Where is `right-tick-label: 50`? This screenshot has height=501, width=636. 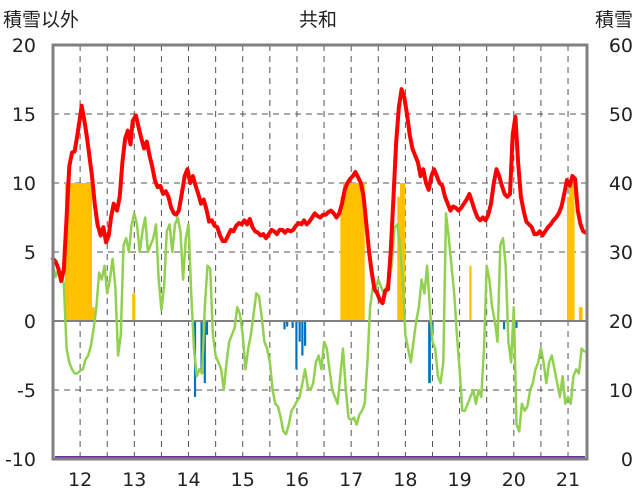
right-tick-label: 50 is located at coordinates (621, 115).